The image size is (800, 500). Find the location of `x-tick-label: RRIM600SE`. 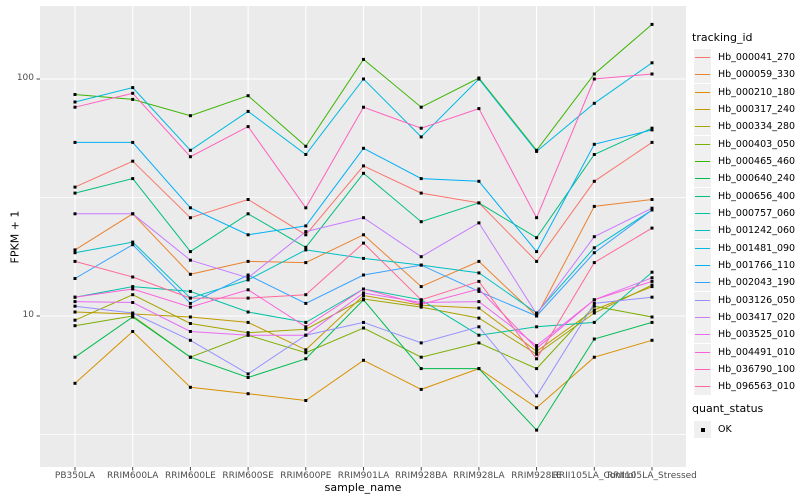

x-tick-label: RRIM600SE is located at coordinates (248, 476).